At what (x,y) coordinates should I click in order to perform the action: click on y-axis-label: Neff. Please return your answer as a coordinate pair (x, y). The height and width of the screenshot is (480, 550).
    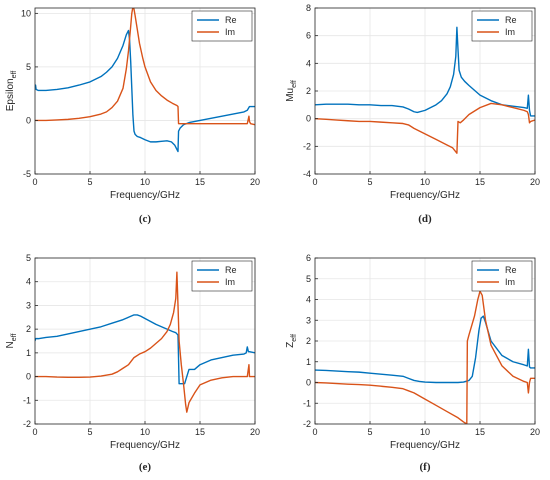
    Looking at the image, I should click on (11, 340).